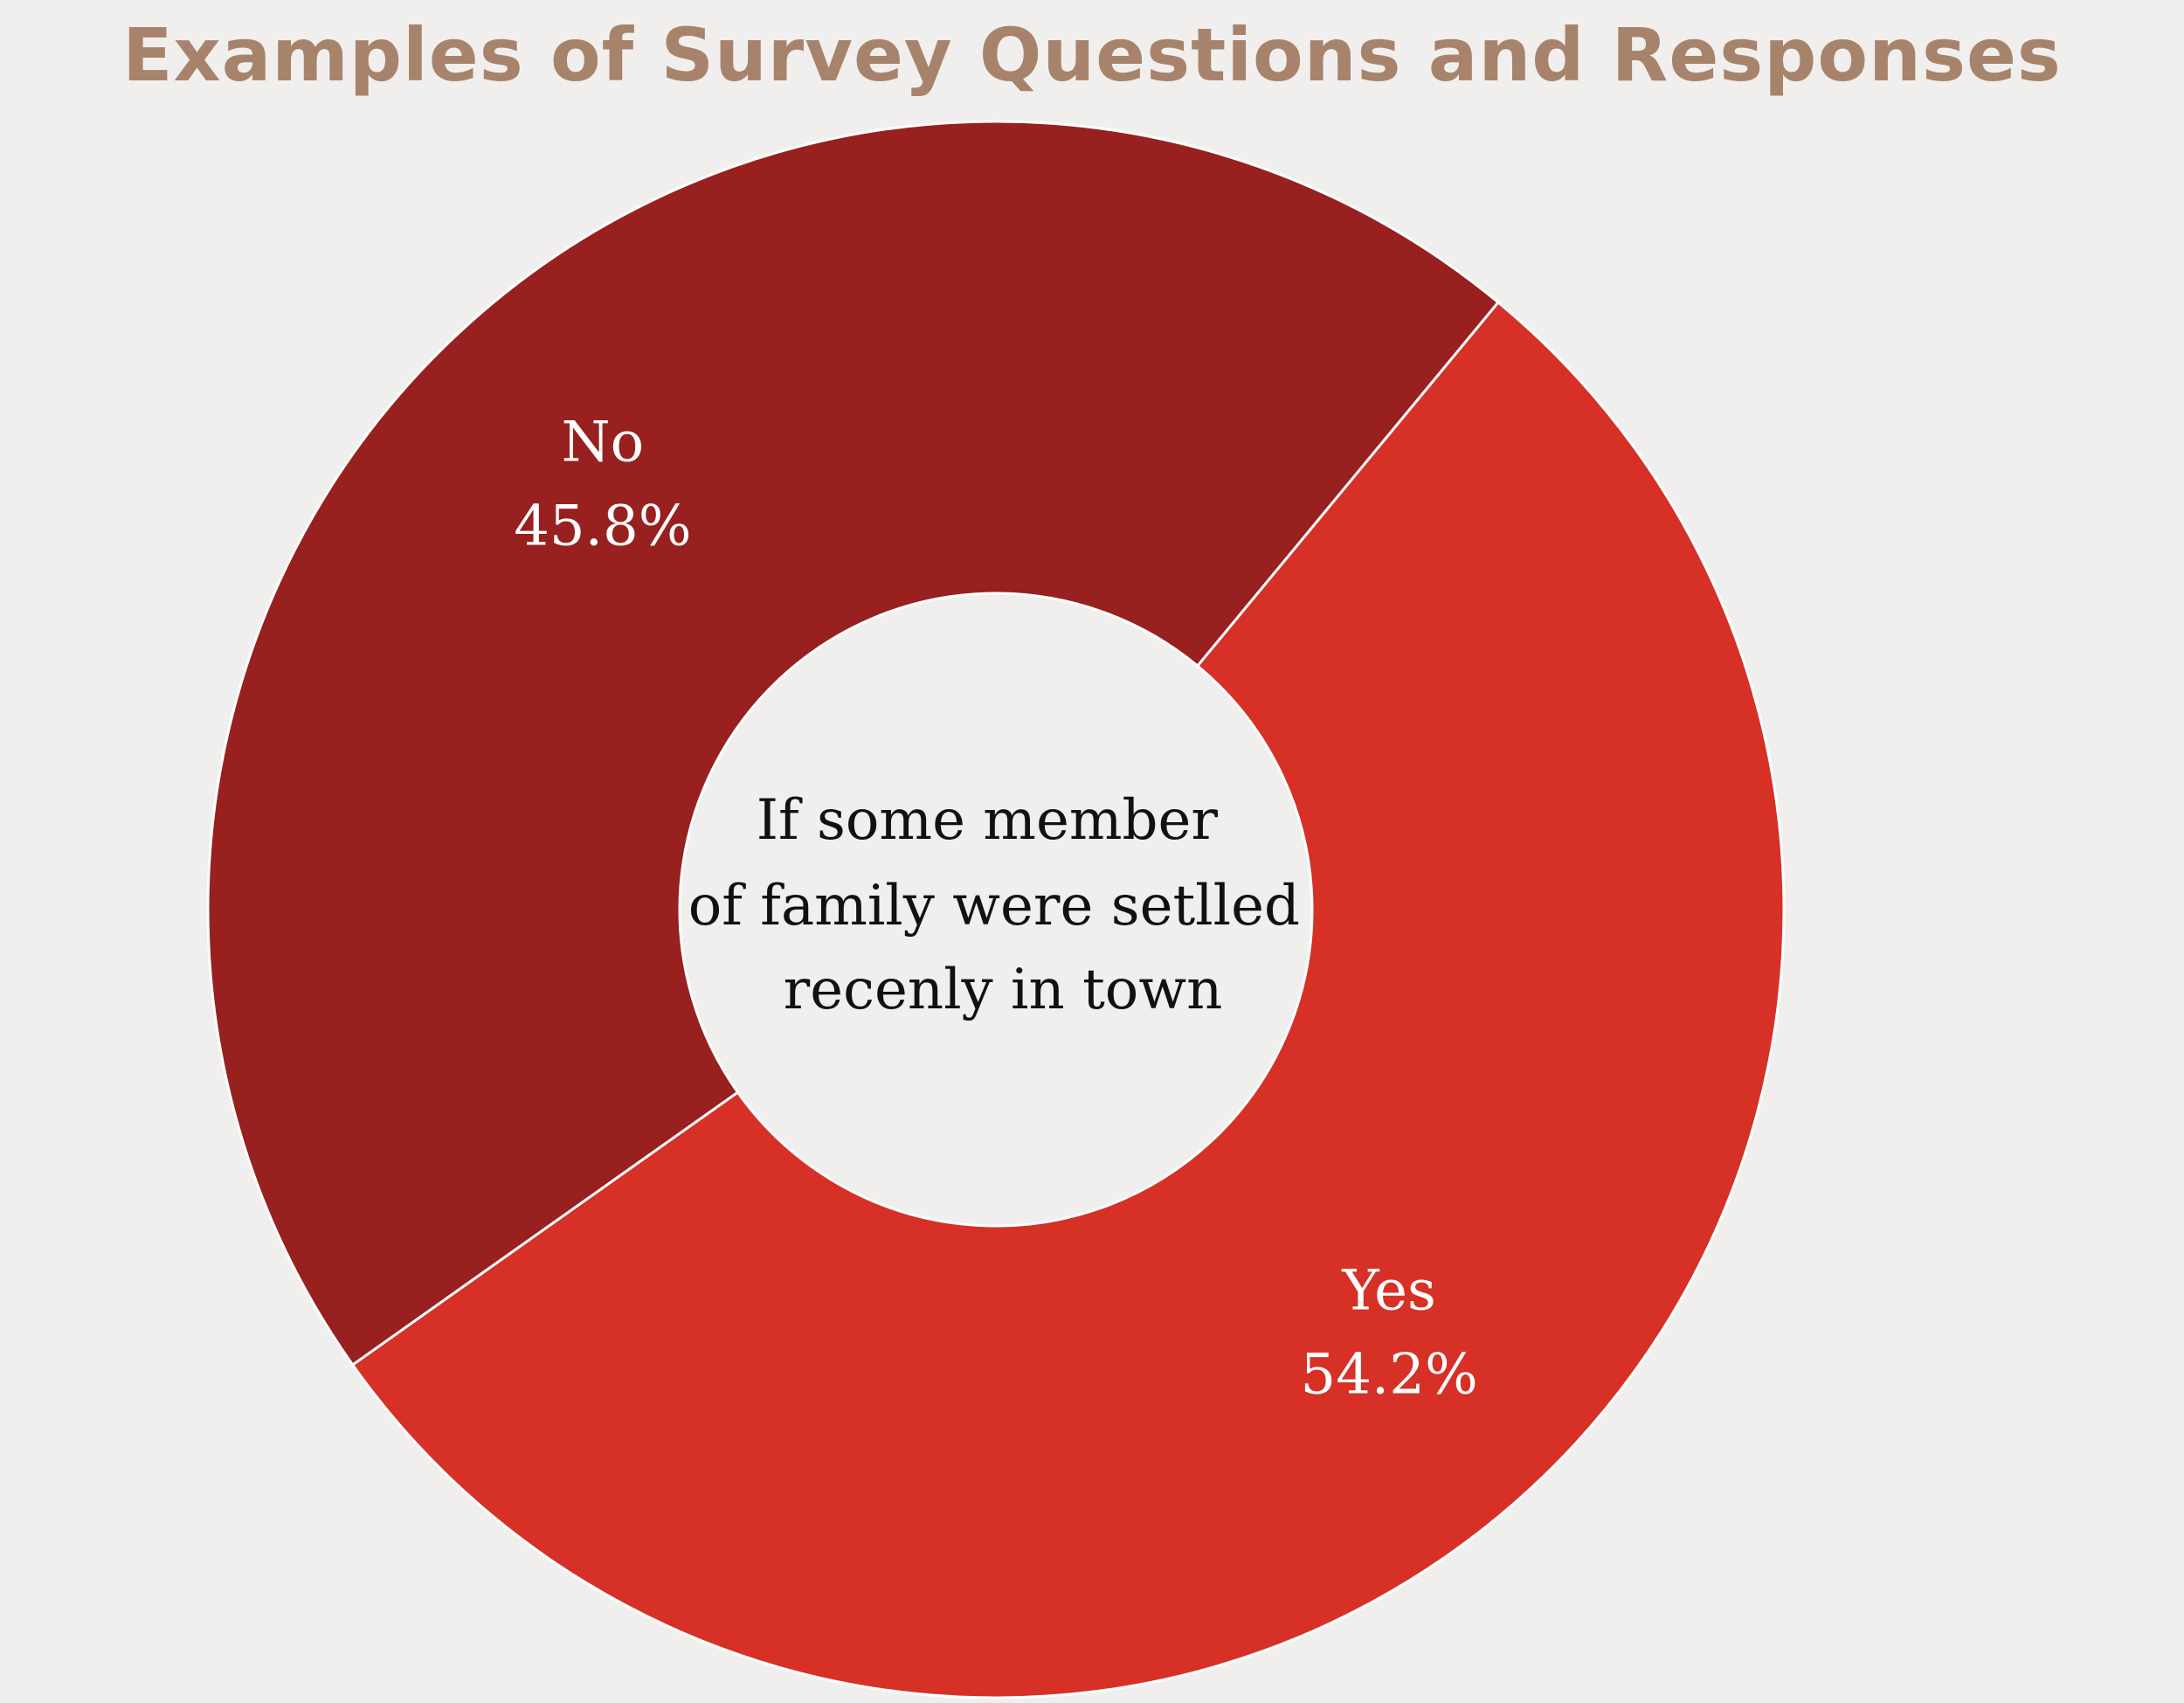  I want to click on center-label-line: If some member, so click(988, 820).